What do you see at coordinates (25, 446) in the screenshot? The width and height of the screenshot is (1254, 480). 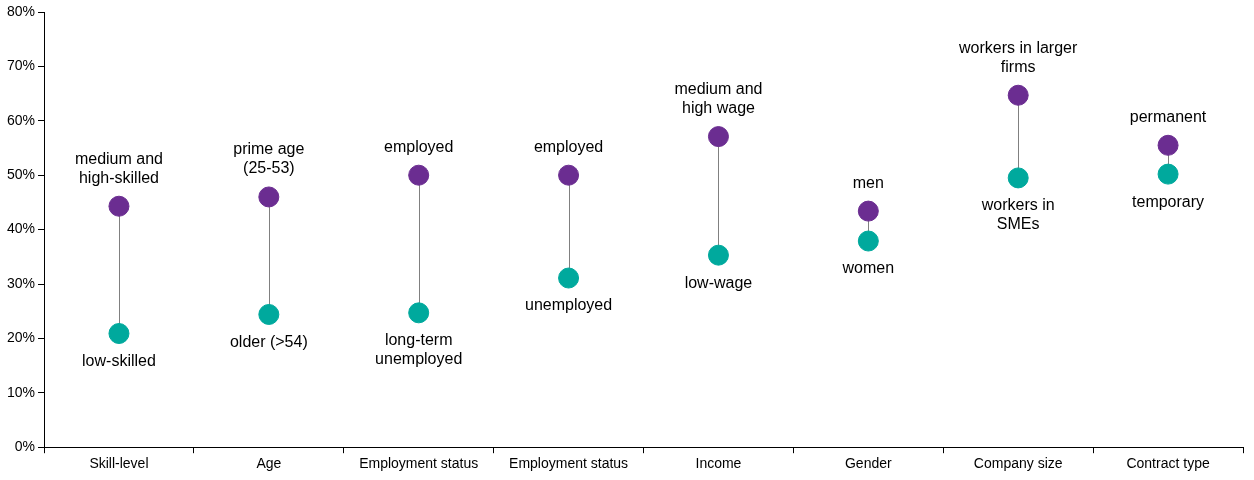 I see `y-tick-label: 0%` at bounding box center [25, 446].